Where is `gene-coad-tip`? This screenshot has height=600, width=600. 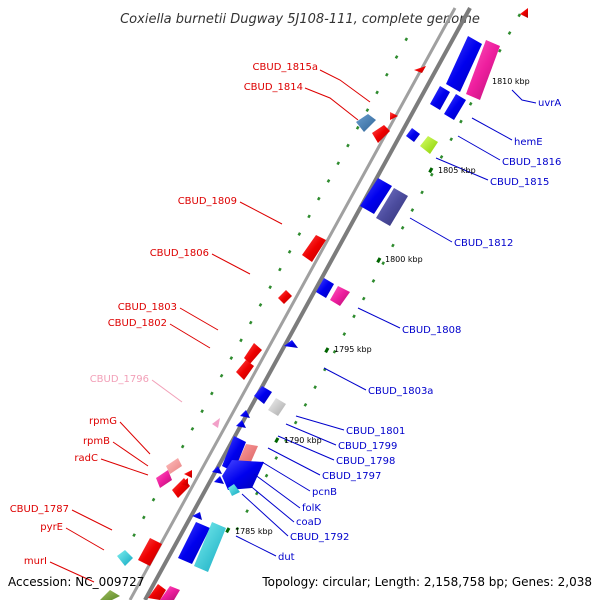
gene-coad-tip is located at coordinates (234, 490).